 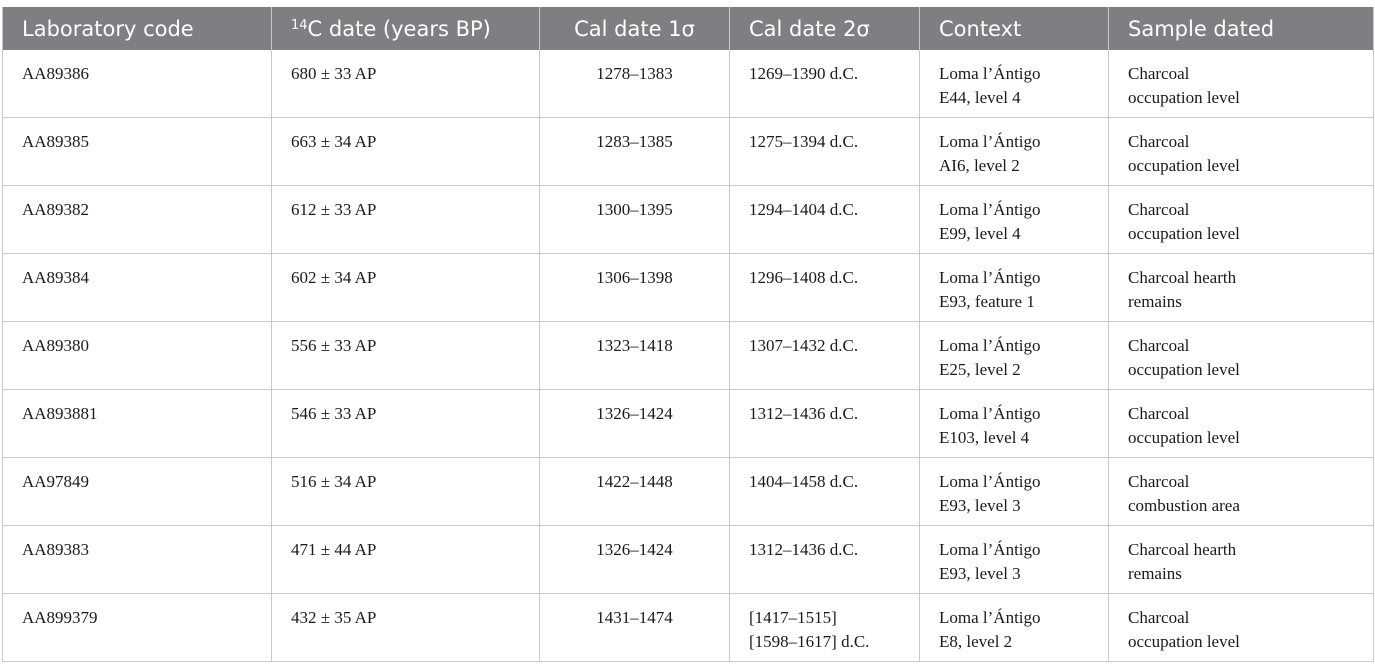 What do you see at coordinates (824, 355) in the screenshot?
I see `cell-cal-2sigma: 1307–1432 d.C.` at bounding box center [824, 355].